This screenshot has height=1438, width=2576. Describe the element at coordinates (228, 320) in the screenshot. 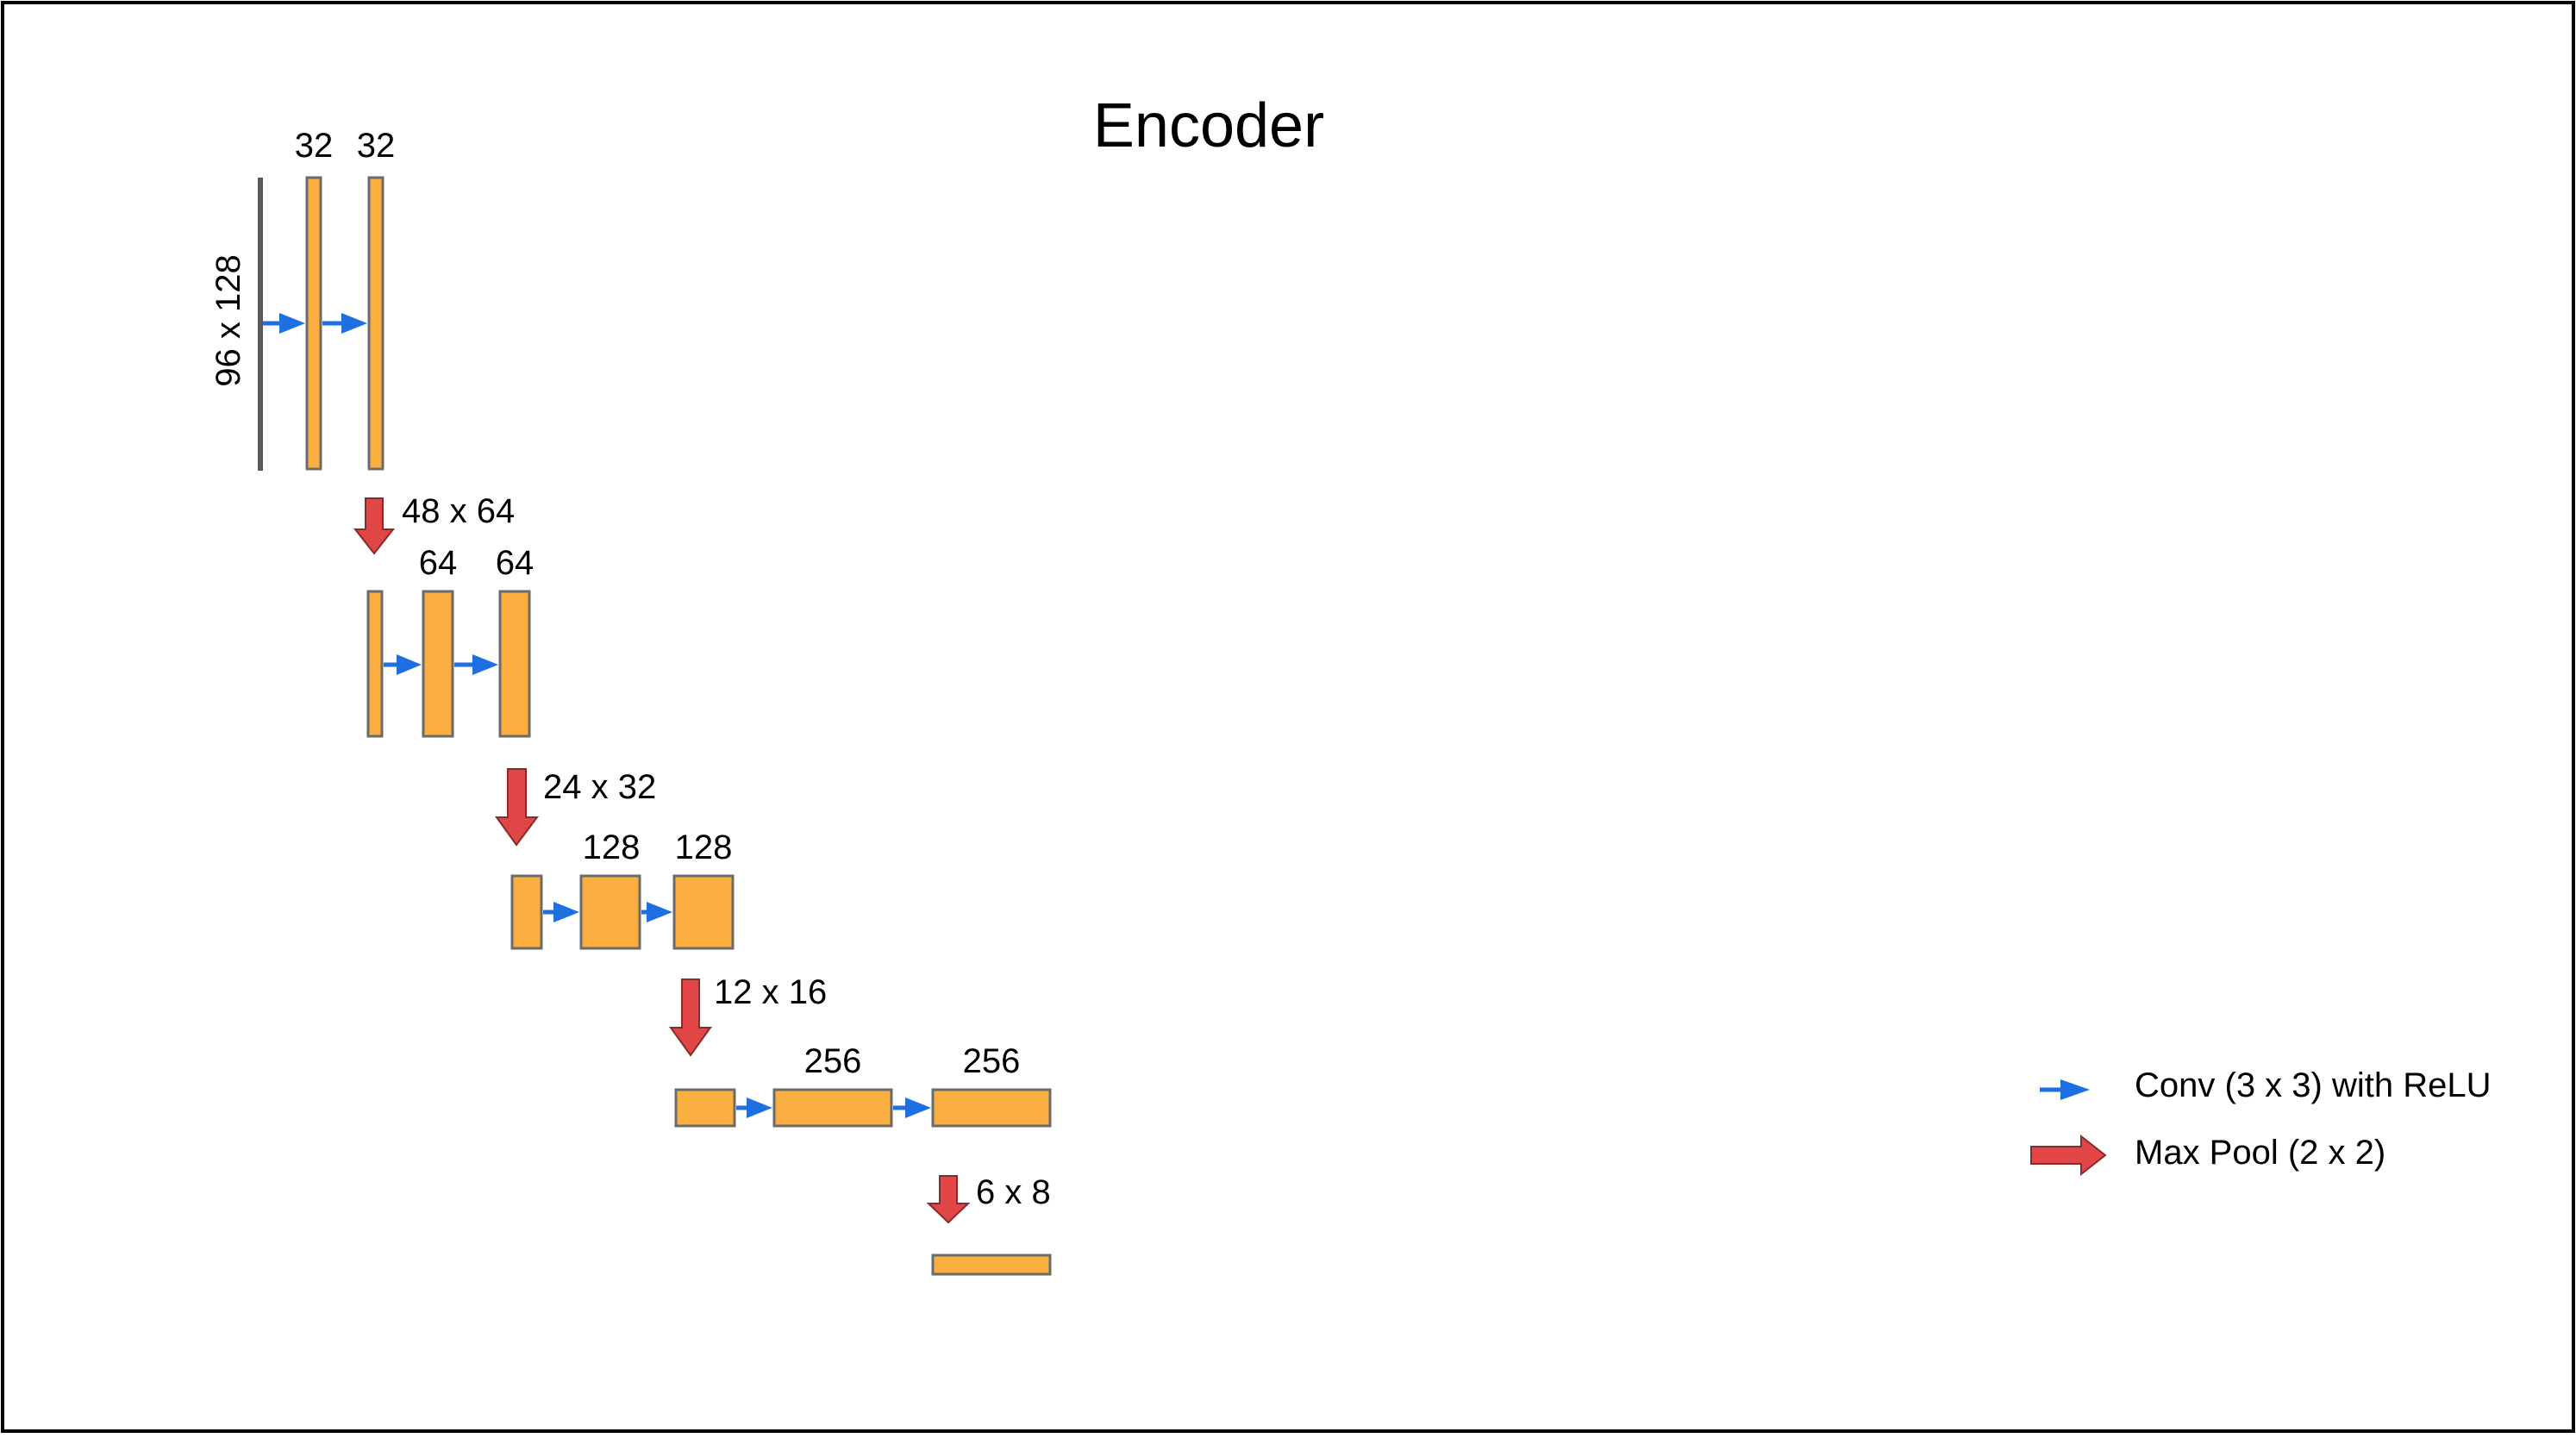

I see `input-size-label: 96 x 128` at that location.